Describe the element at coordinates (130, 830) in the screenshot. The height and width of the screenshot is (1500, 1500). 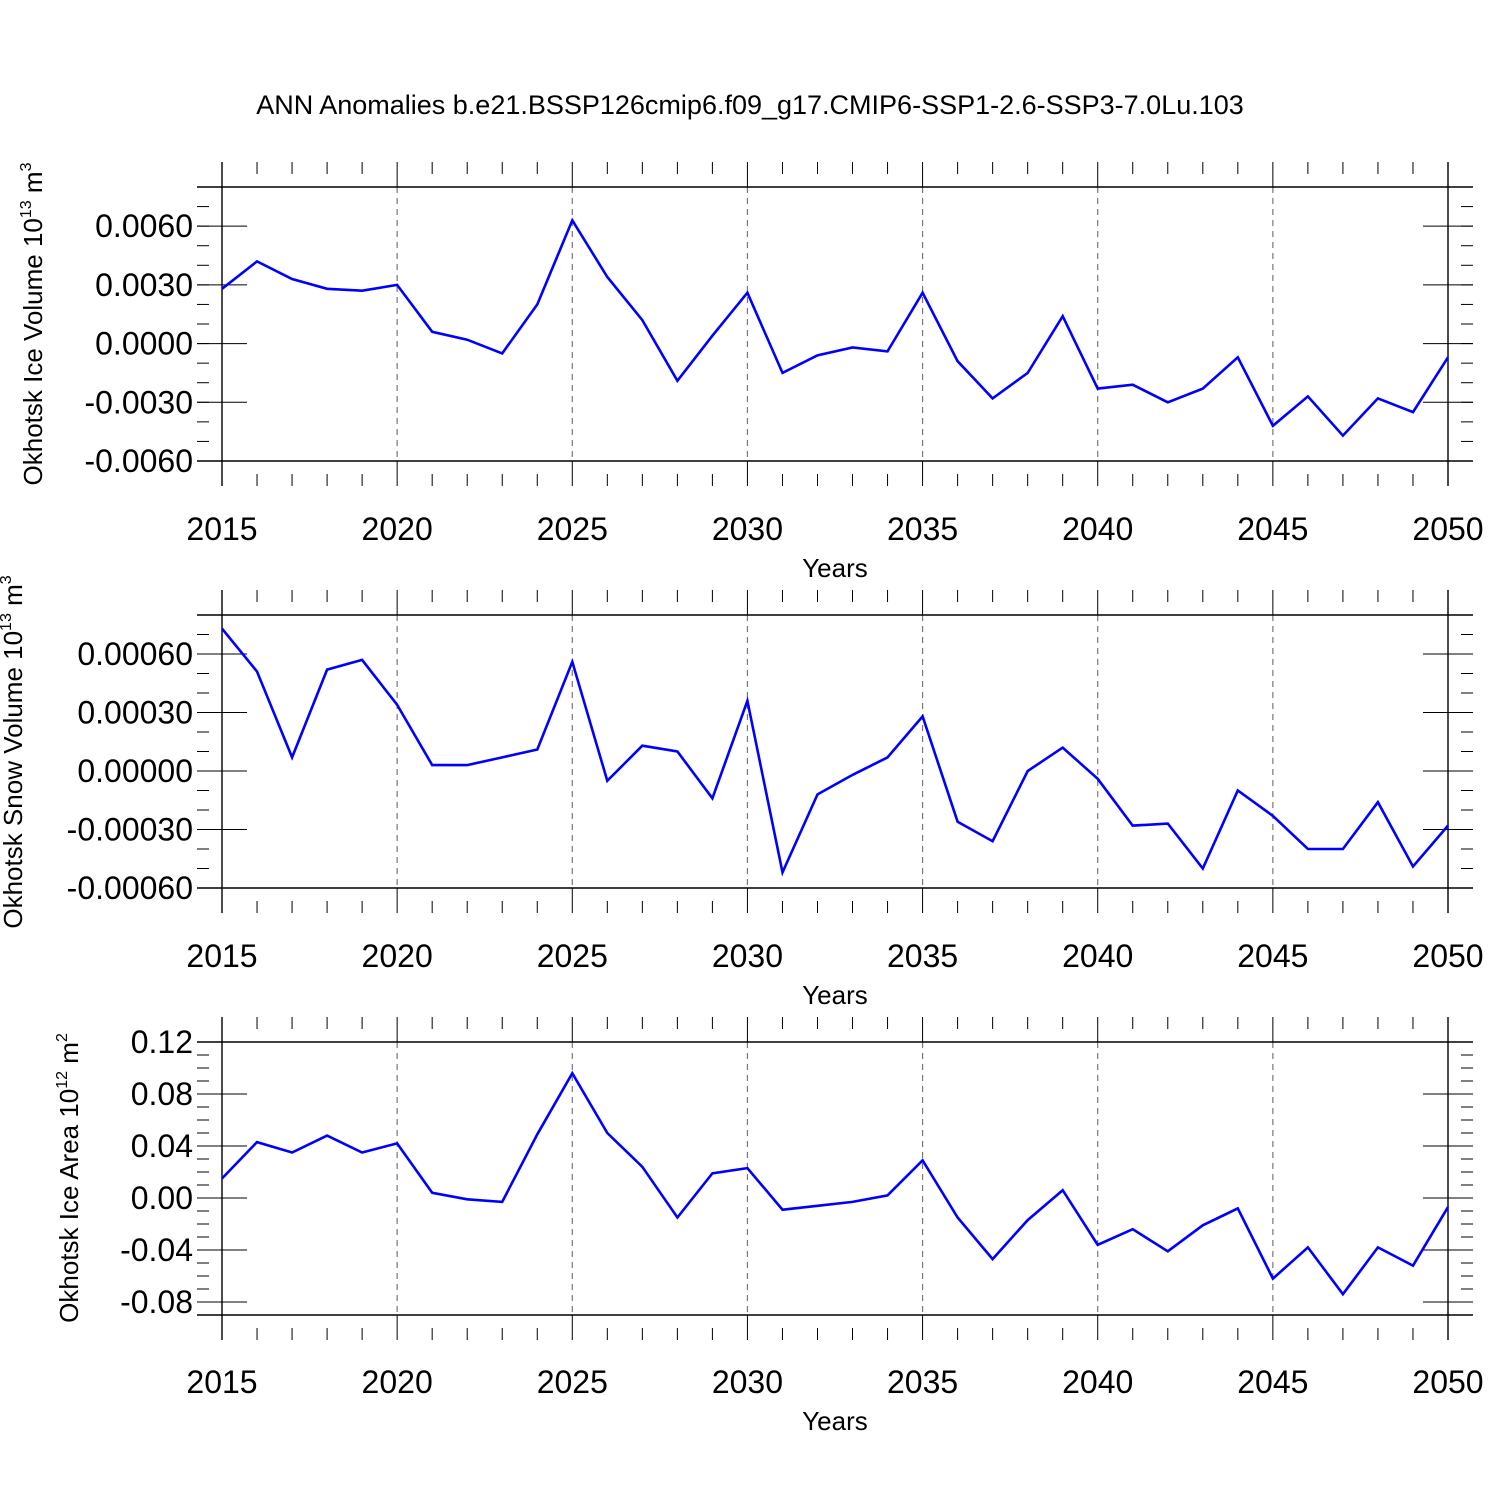
I see `y-tick-label: -0.00030` at that location.